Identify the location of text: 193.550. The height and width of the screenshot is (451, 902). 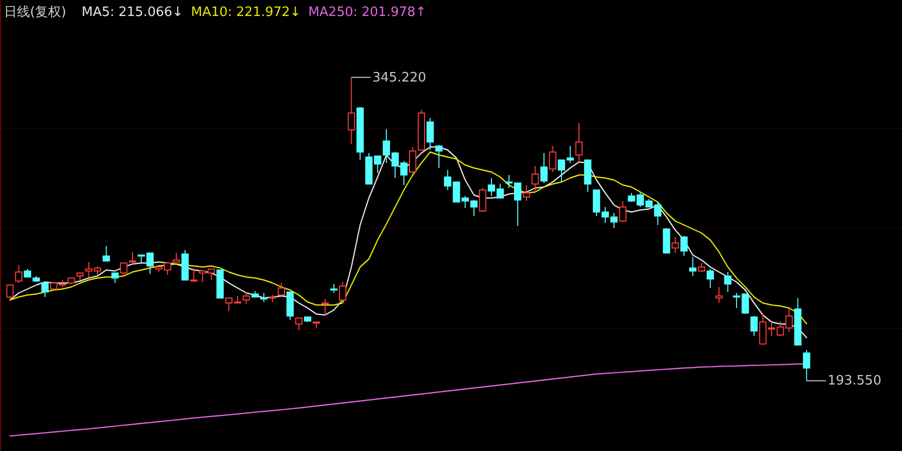
(855, 381).